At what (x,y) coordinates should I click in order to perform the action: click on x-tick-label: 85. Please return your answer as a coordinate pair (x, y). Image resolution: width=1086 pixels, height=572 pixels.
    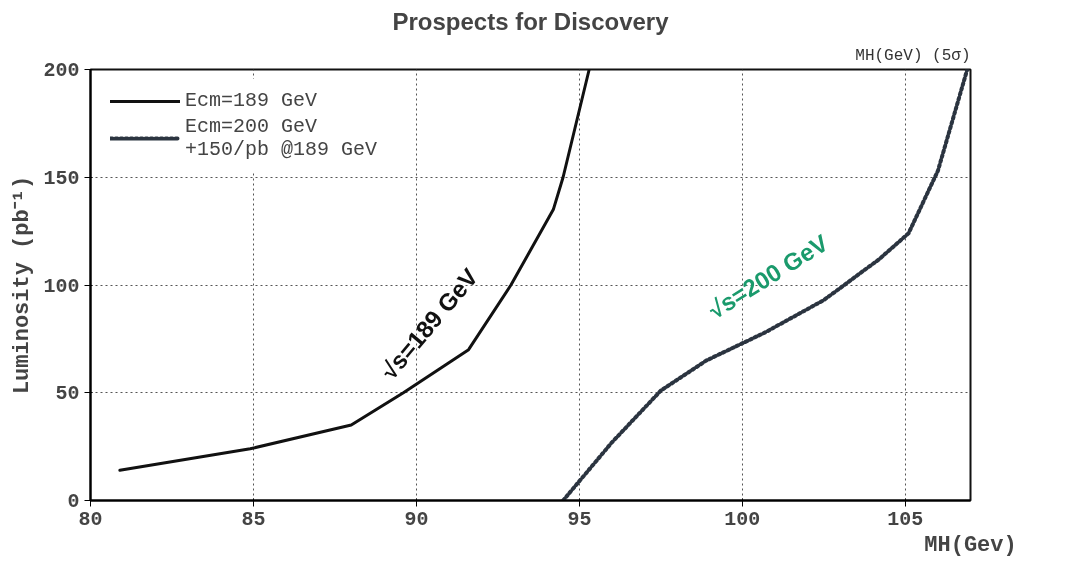
    Looking at the image, I should click on (253, 519).